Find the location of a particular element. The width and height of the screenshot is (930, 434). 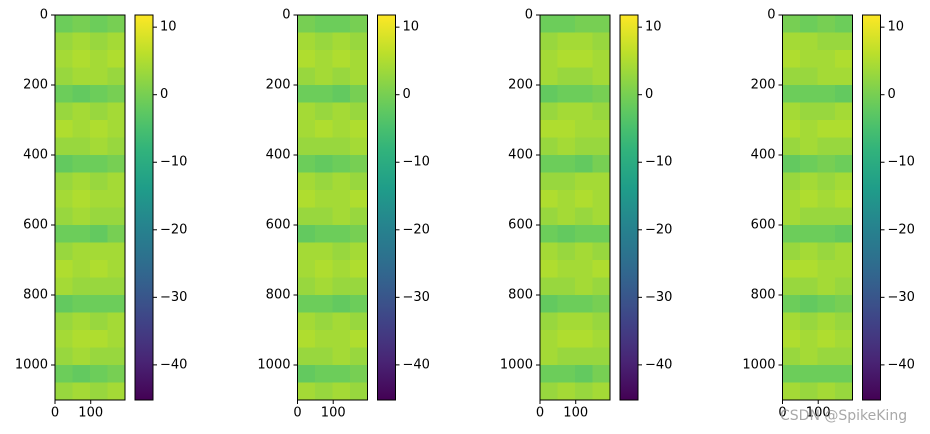

colorbar is located at coordinates (871, 207).